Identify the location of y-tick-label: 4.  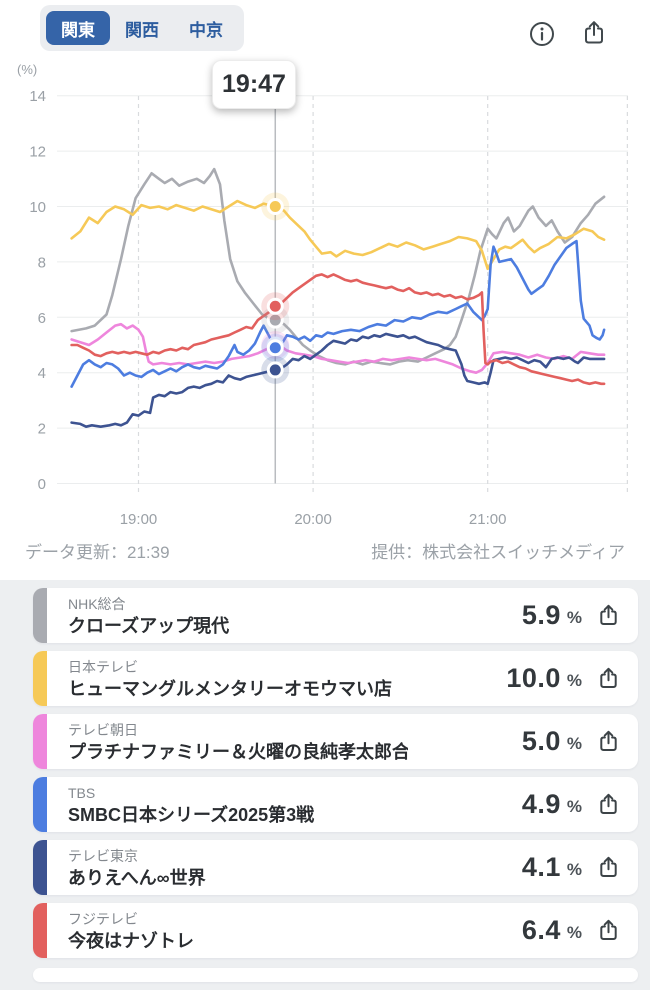
(42, 373).